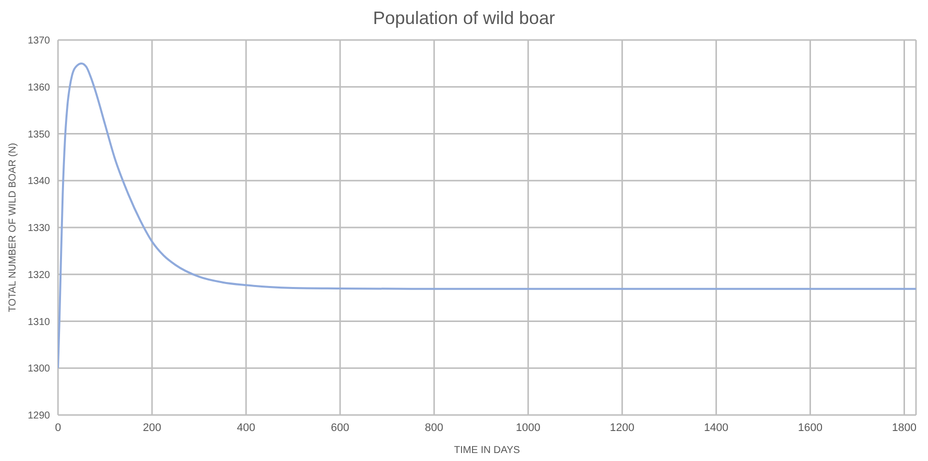 This screenshot has width=928, height=461. What do you see at coordinates (58, 428) in the screenshot?
I see `x-tick-label: 0` at bounding box center [58, 428].